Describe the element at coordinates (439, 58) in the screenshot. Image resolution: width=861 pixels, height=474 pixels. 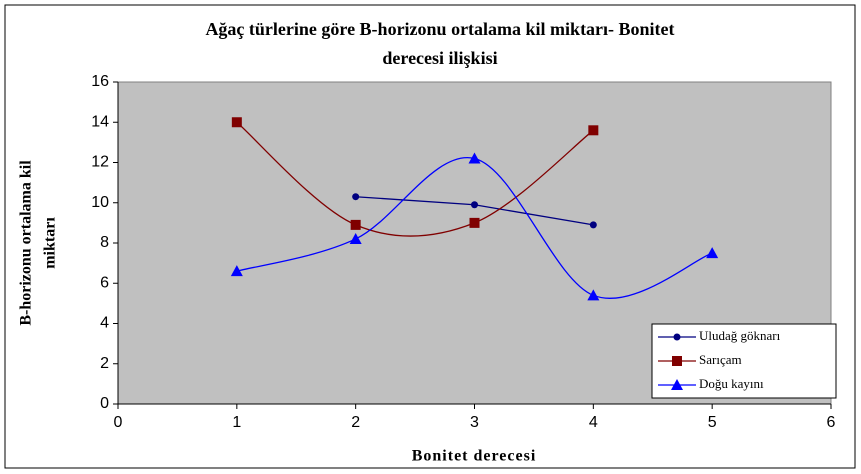
I see `chart-title: derecesi ilişkisi` at that location.